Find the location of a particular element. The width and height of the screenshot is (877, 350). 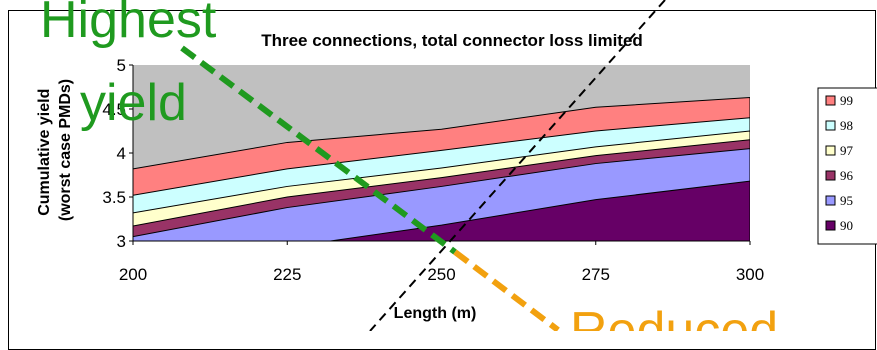

legend-label-97: 97 is located at coordinates (847, 150).